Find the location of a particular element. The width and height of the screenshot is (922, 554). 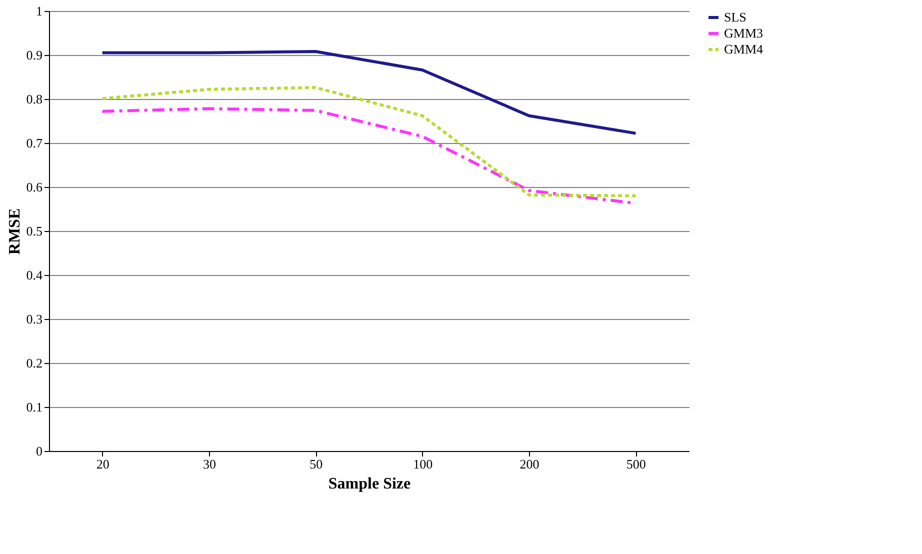

y-tick-label: 0.1 is located at coordinates (34, 407).